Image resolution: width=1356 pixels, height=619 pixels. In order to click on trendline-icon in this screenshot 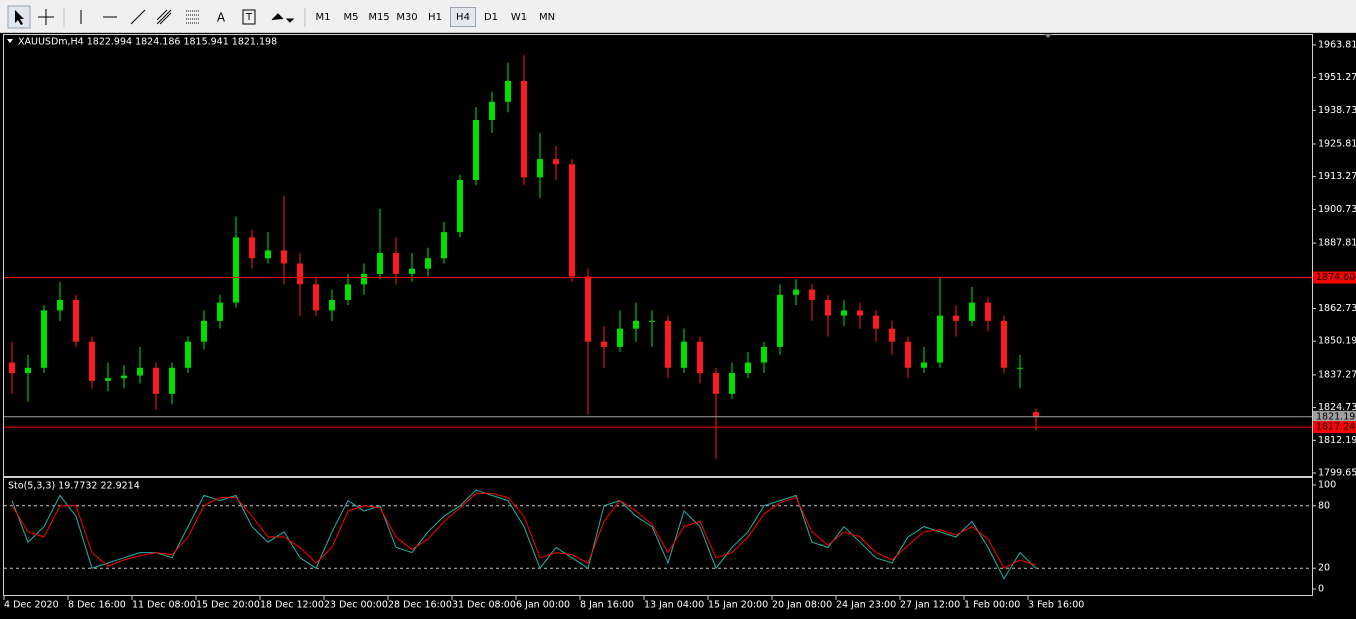, I will do `click(138, 17)`.